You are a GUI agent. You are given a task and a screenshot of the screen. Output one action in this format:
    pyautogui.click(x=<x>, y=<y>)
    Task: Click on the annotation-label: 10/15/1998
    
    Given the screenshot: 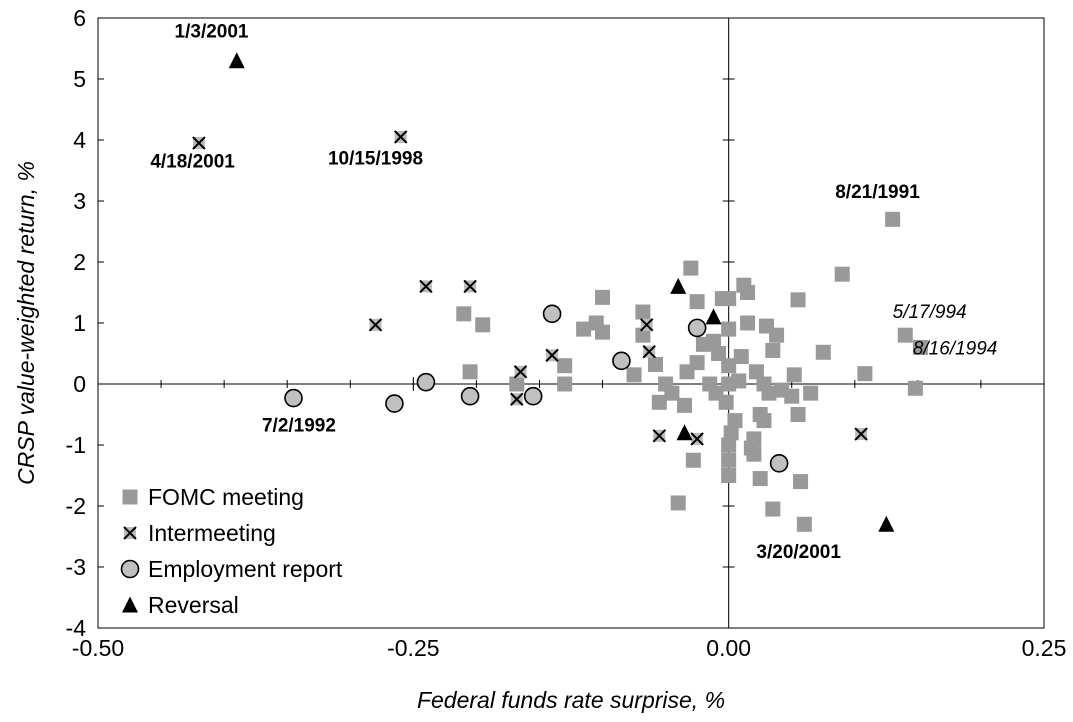 What is the action you would take?
    pyautogui.click(x=375, y=158)
    